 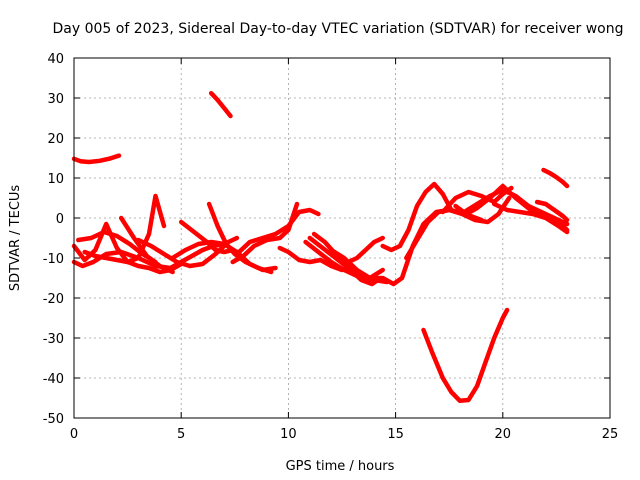 I want to click on y-tick-label: -50, so click(x=53, y=419).